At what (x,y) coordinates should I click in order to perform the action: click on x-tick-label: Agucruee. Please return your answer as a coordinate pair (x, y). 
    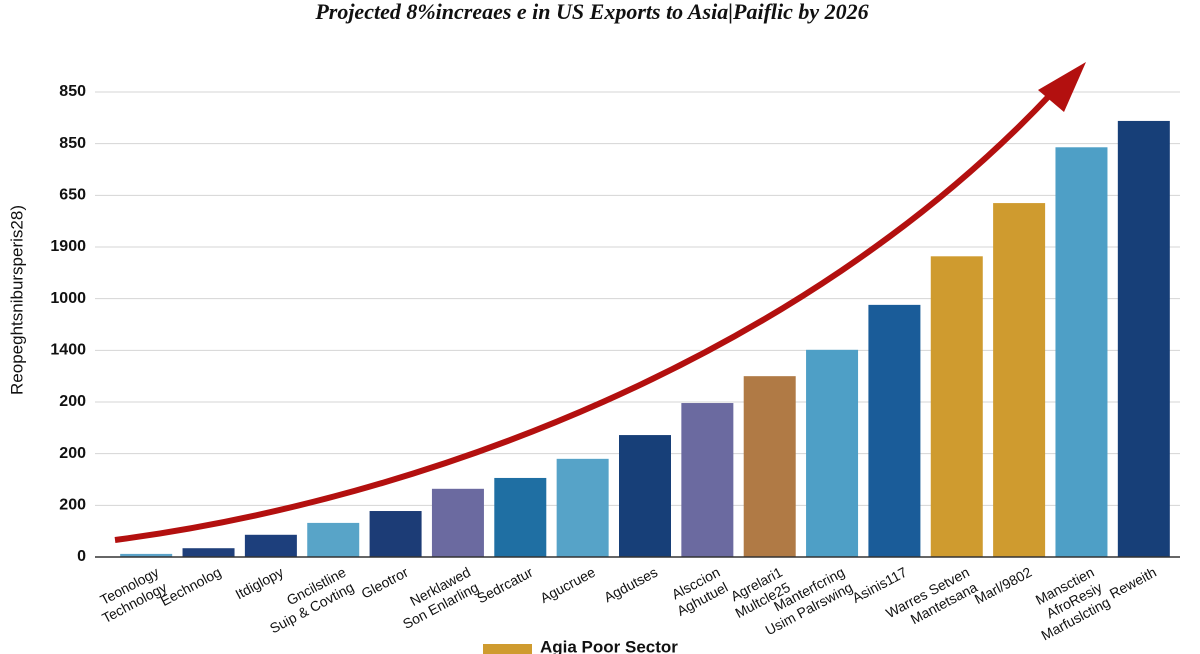
    Looking at the image, I should click on (567, 585).